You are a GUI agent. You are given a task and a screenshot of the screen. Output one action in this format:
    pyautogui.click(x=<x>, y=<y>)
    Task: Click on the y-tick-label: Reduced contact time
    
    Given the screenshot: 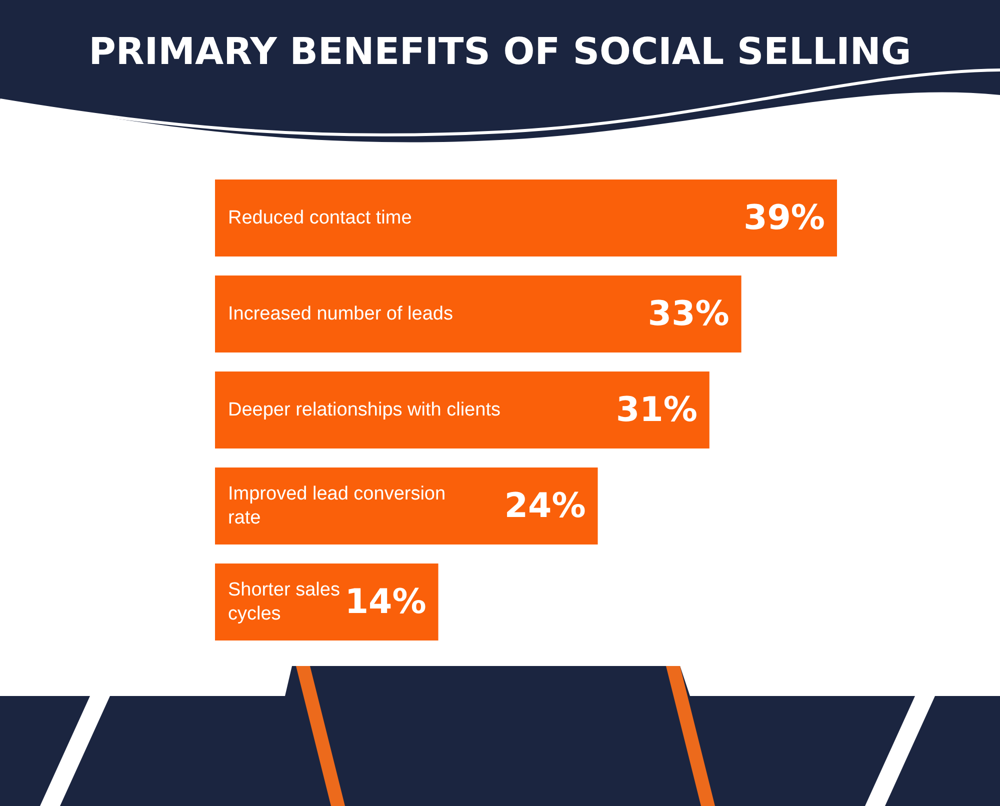 What is the action you would take?
    pyautogui.click(x=320, y=218)
    